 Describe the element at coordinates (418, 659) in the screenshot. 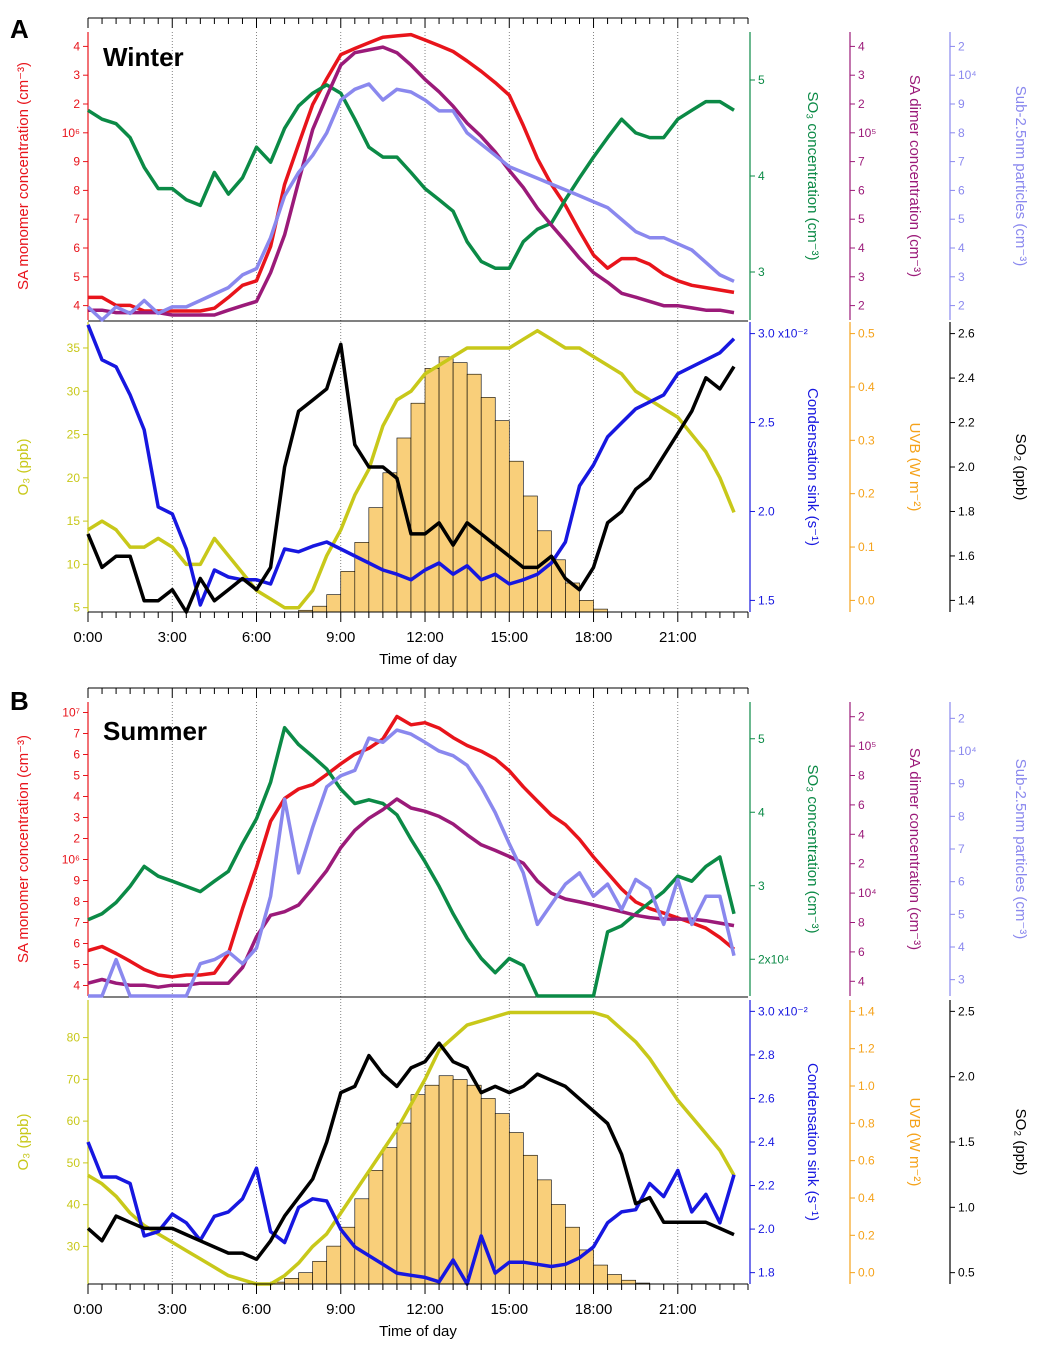

I see `x-axis-label: Time of day` at that location.